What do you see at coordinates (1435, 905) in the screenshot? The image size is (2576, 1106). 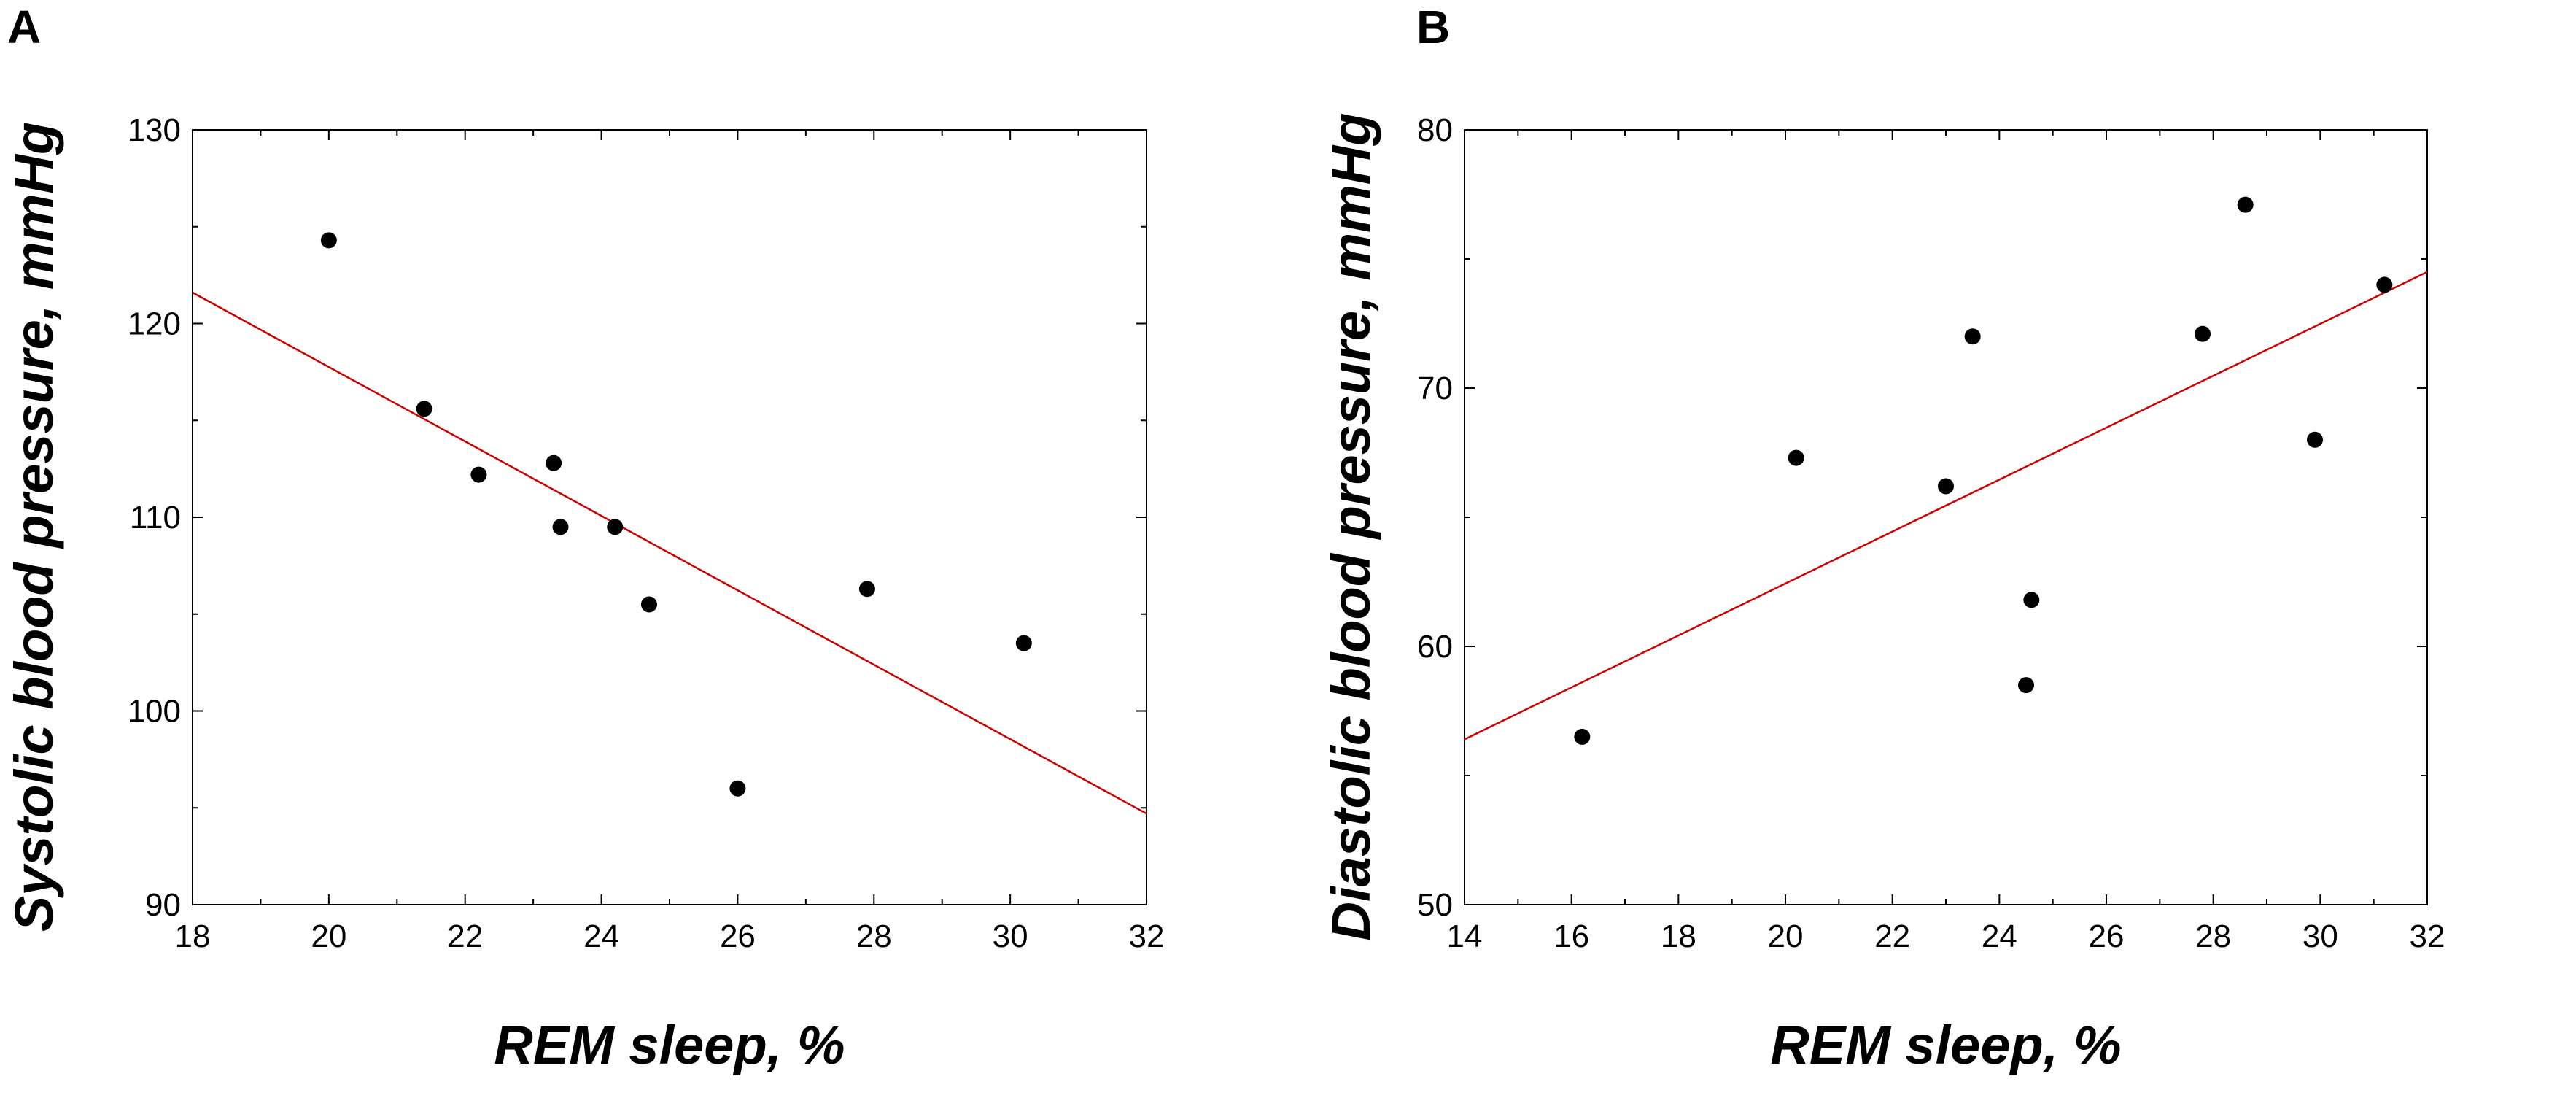 I see `y-tick-label: 50` at bounding box center [1435, 905].